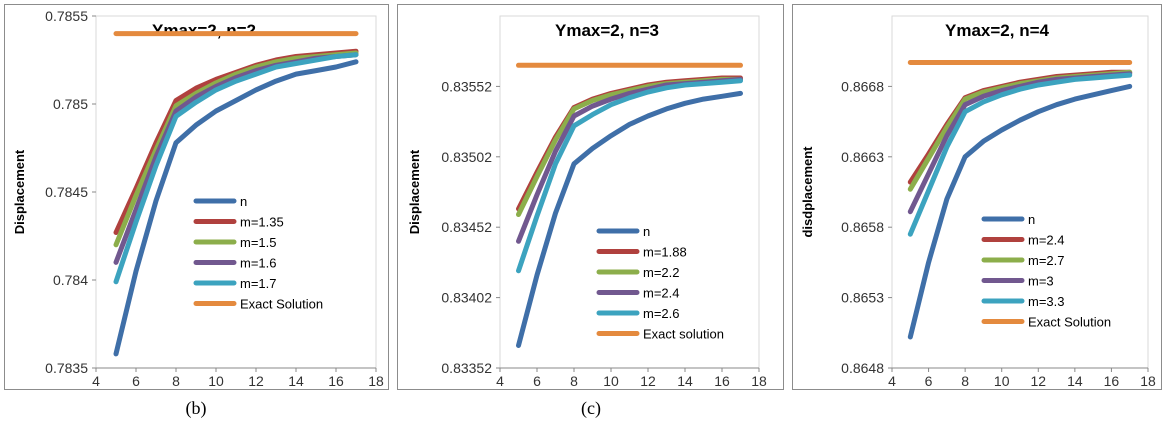 The height and width of the screenshot is (424, 1166). Describe the element at coordinates (591, 408) in the screenshot. I see `caption-c: (c)` at that location.